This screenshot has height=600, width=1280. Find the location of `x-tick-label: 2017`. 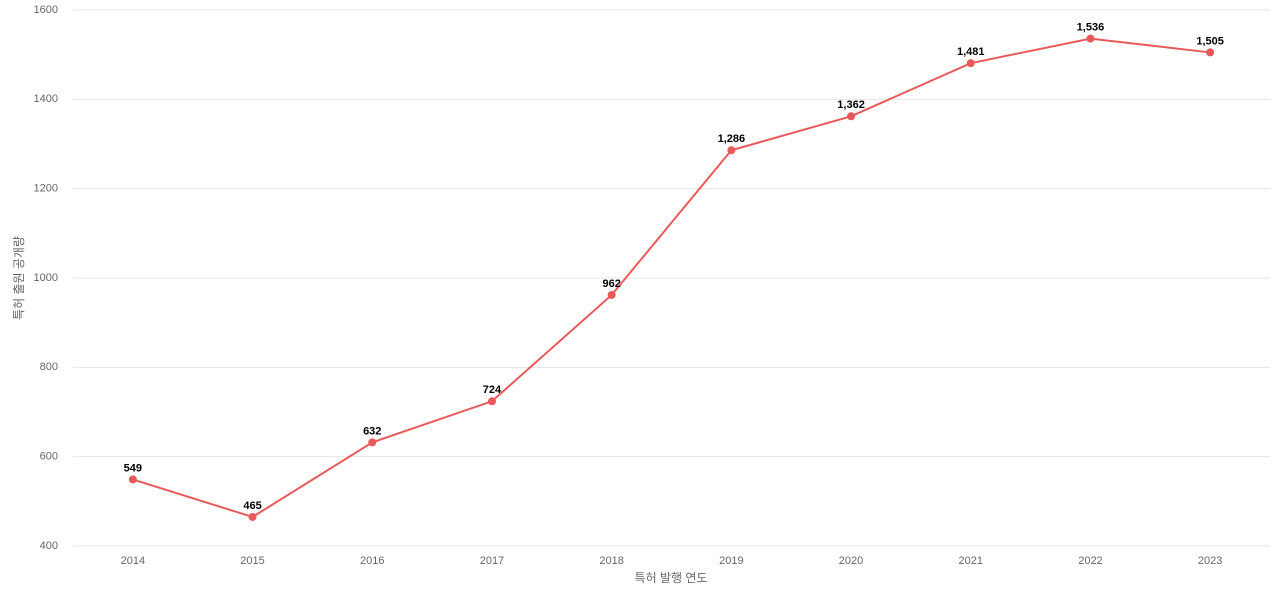

x-tick-label: 2017 is located at coordinates (492, 561).